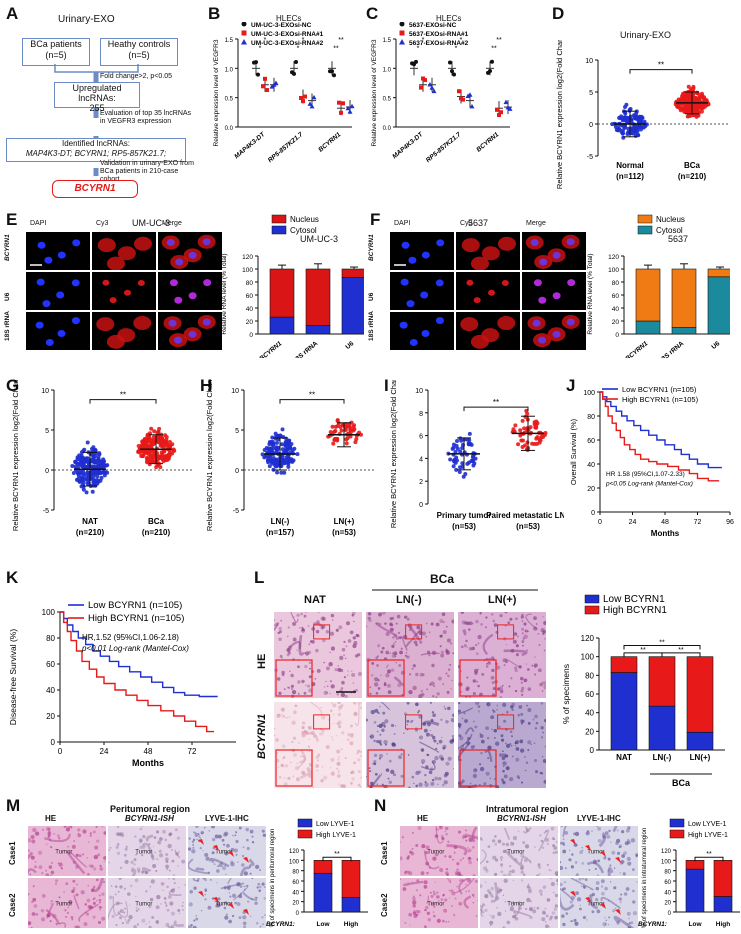 Image resolution: width=741 pixels, height=934 pixels. What do you see at coordinates (455, 590) in the screenshot?
I see `panel-l-bca-bracket` at bounding box center [455, 590].